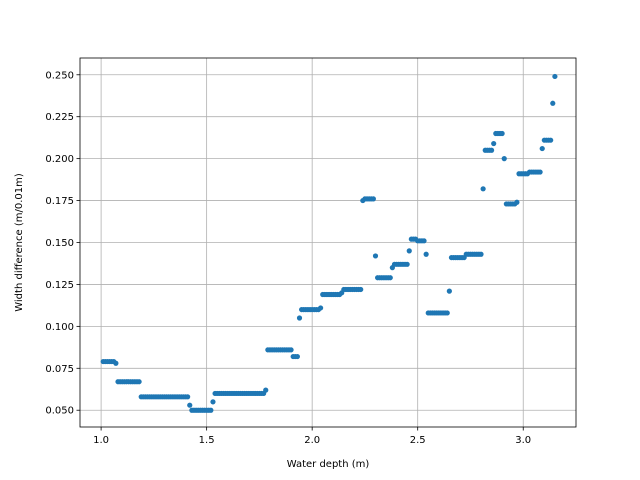 This screenshot has width=640, height=480. What do you see at coordinates (101, 440) in the screenshot?
I see `x-tick-label: 1.0` at bounding box center [101, 440].